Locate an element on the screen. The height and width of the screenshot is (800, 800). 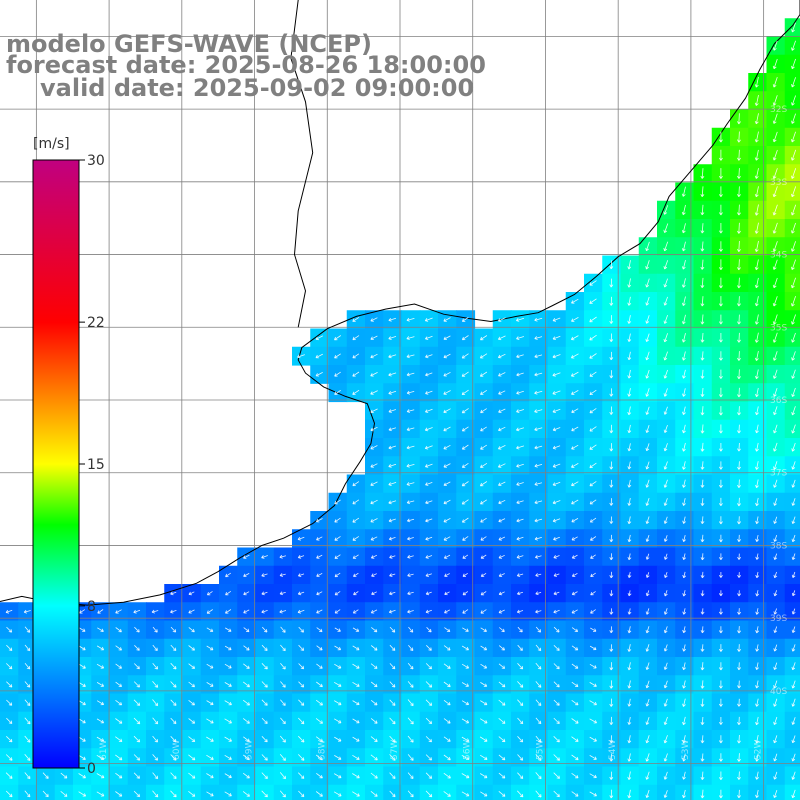
valid-date: valid date: 2025-09-02 09:00:00 is located at coordinates (257, 88).